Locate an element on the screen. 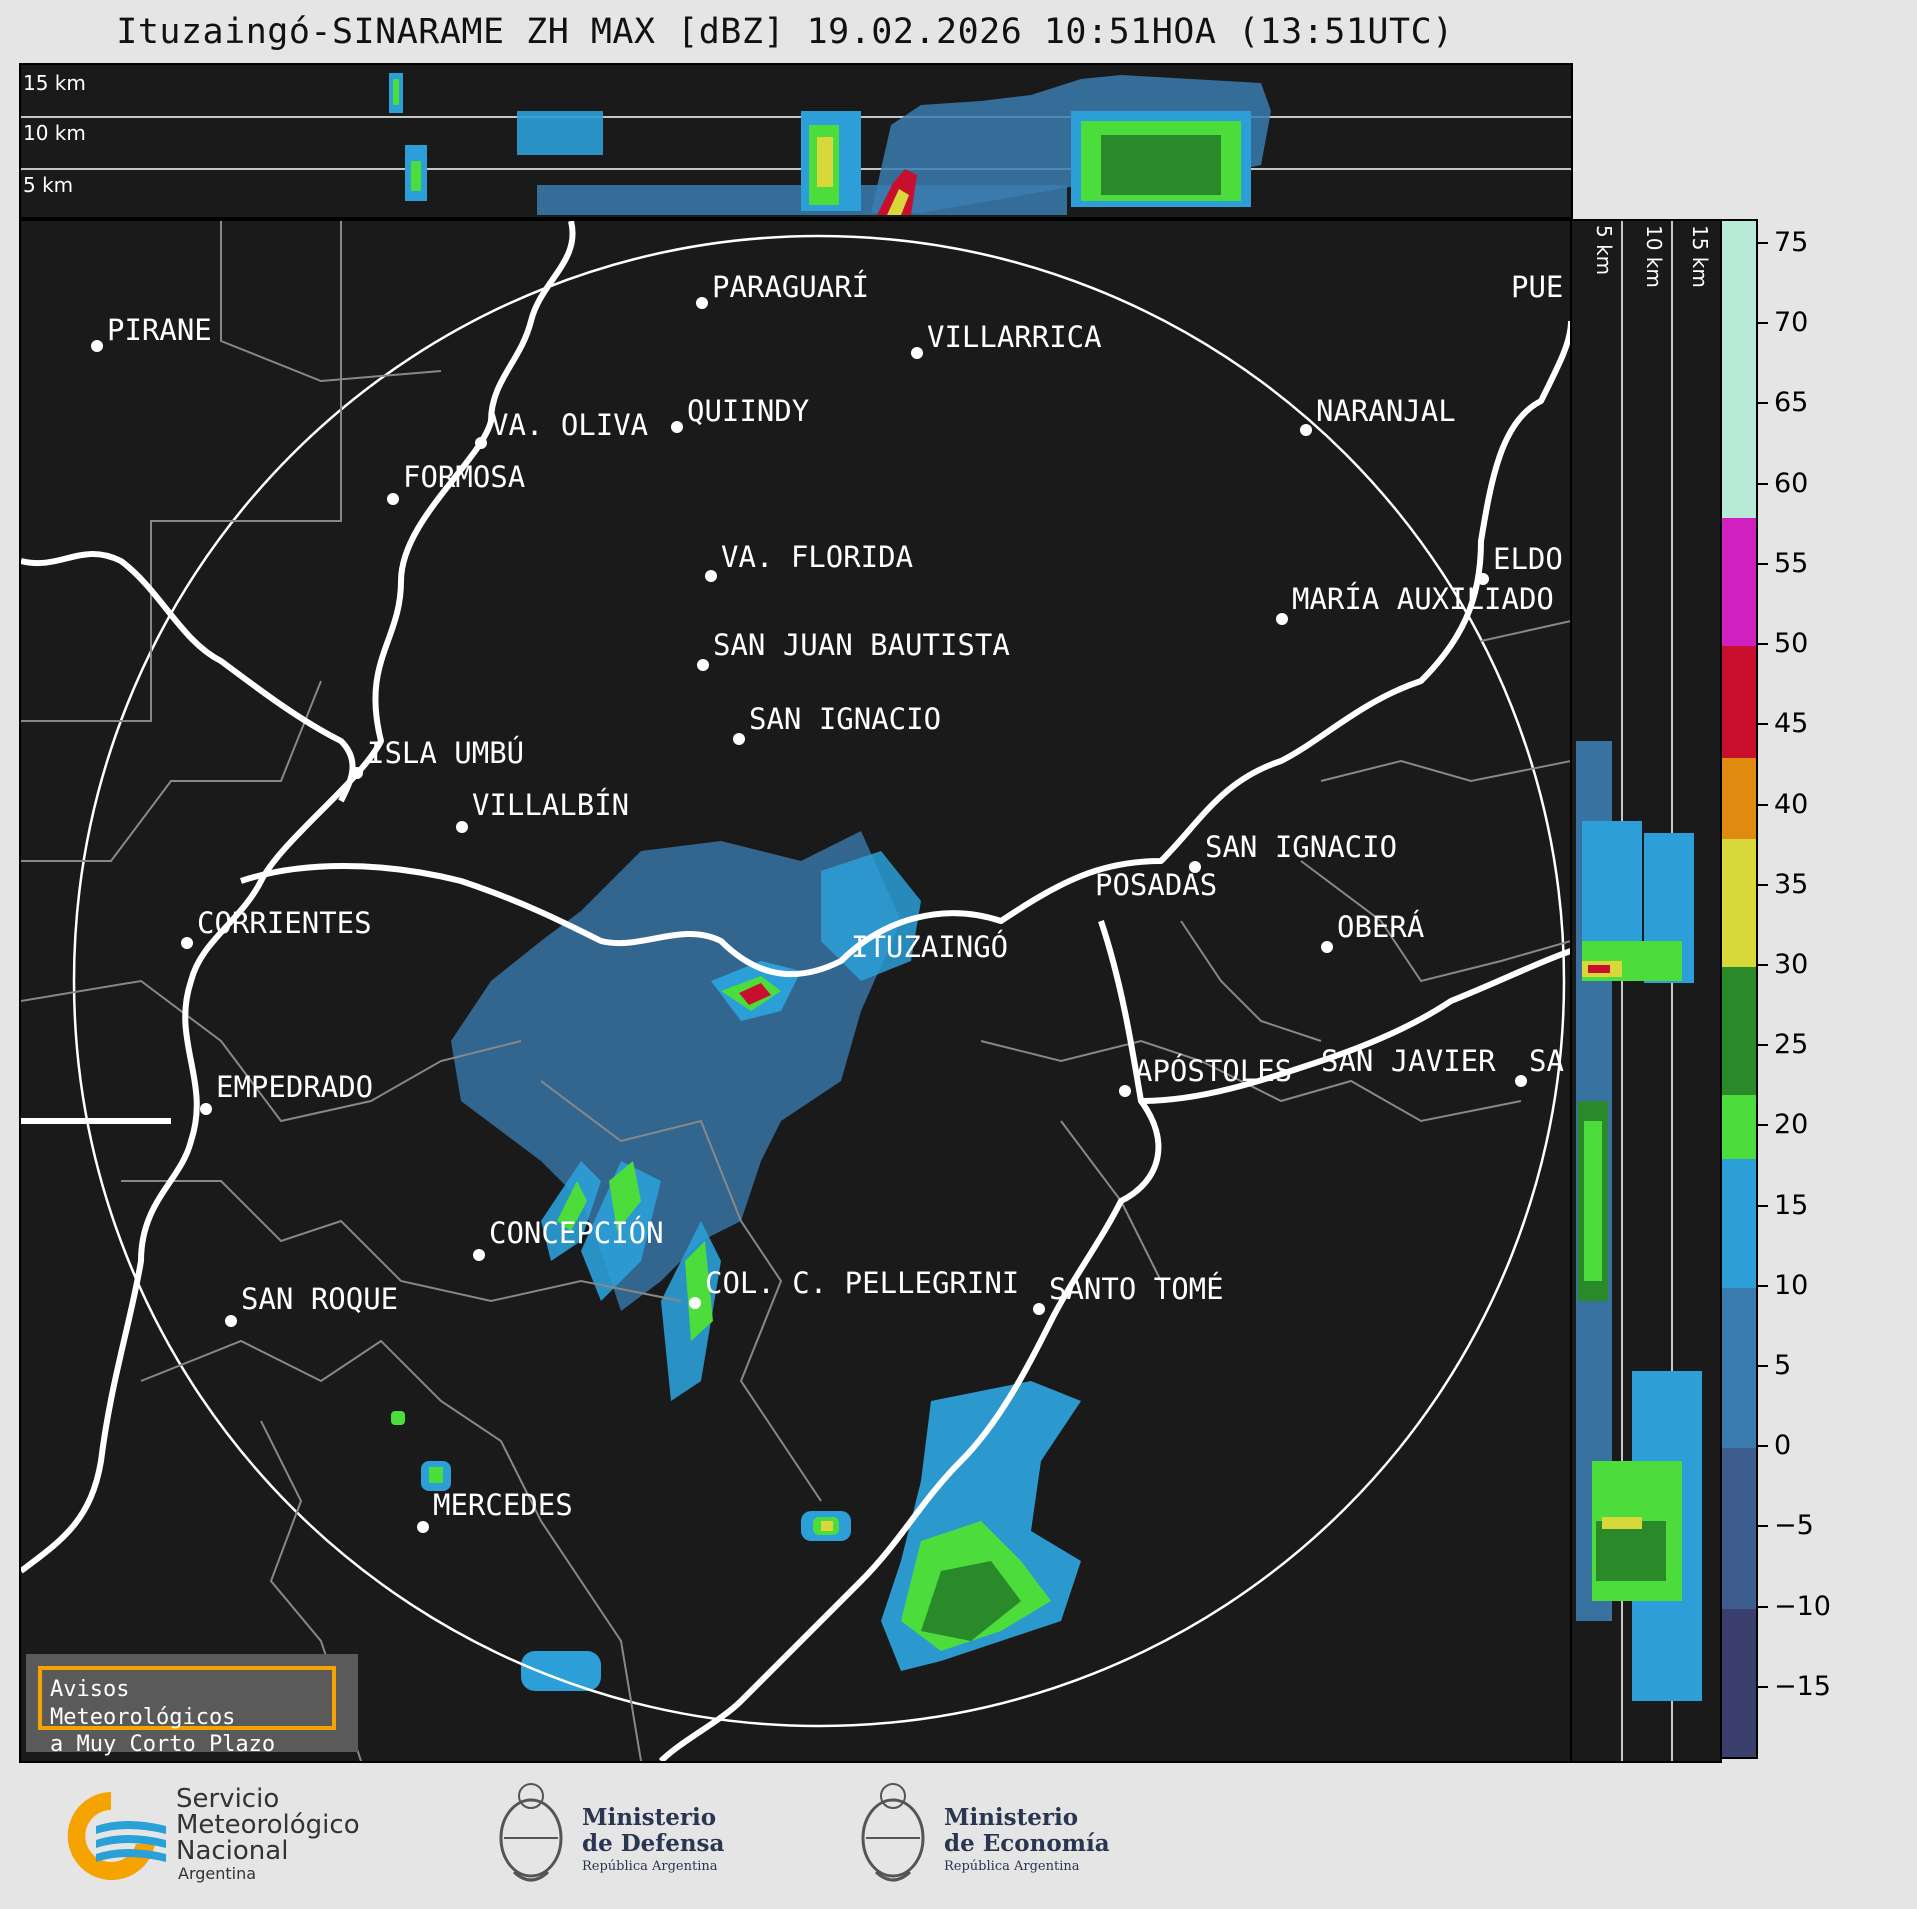 The height and width of the screenshot is (1909, 1917). warning-line2: a Muy Corto Plazo is located at coordinates (163, 1744).